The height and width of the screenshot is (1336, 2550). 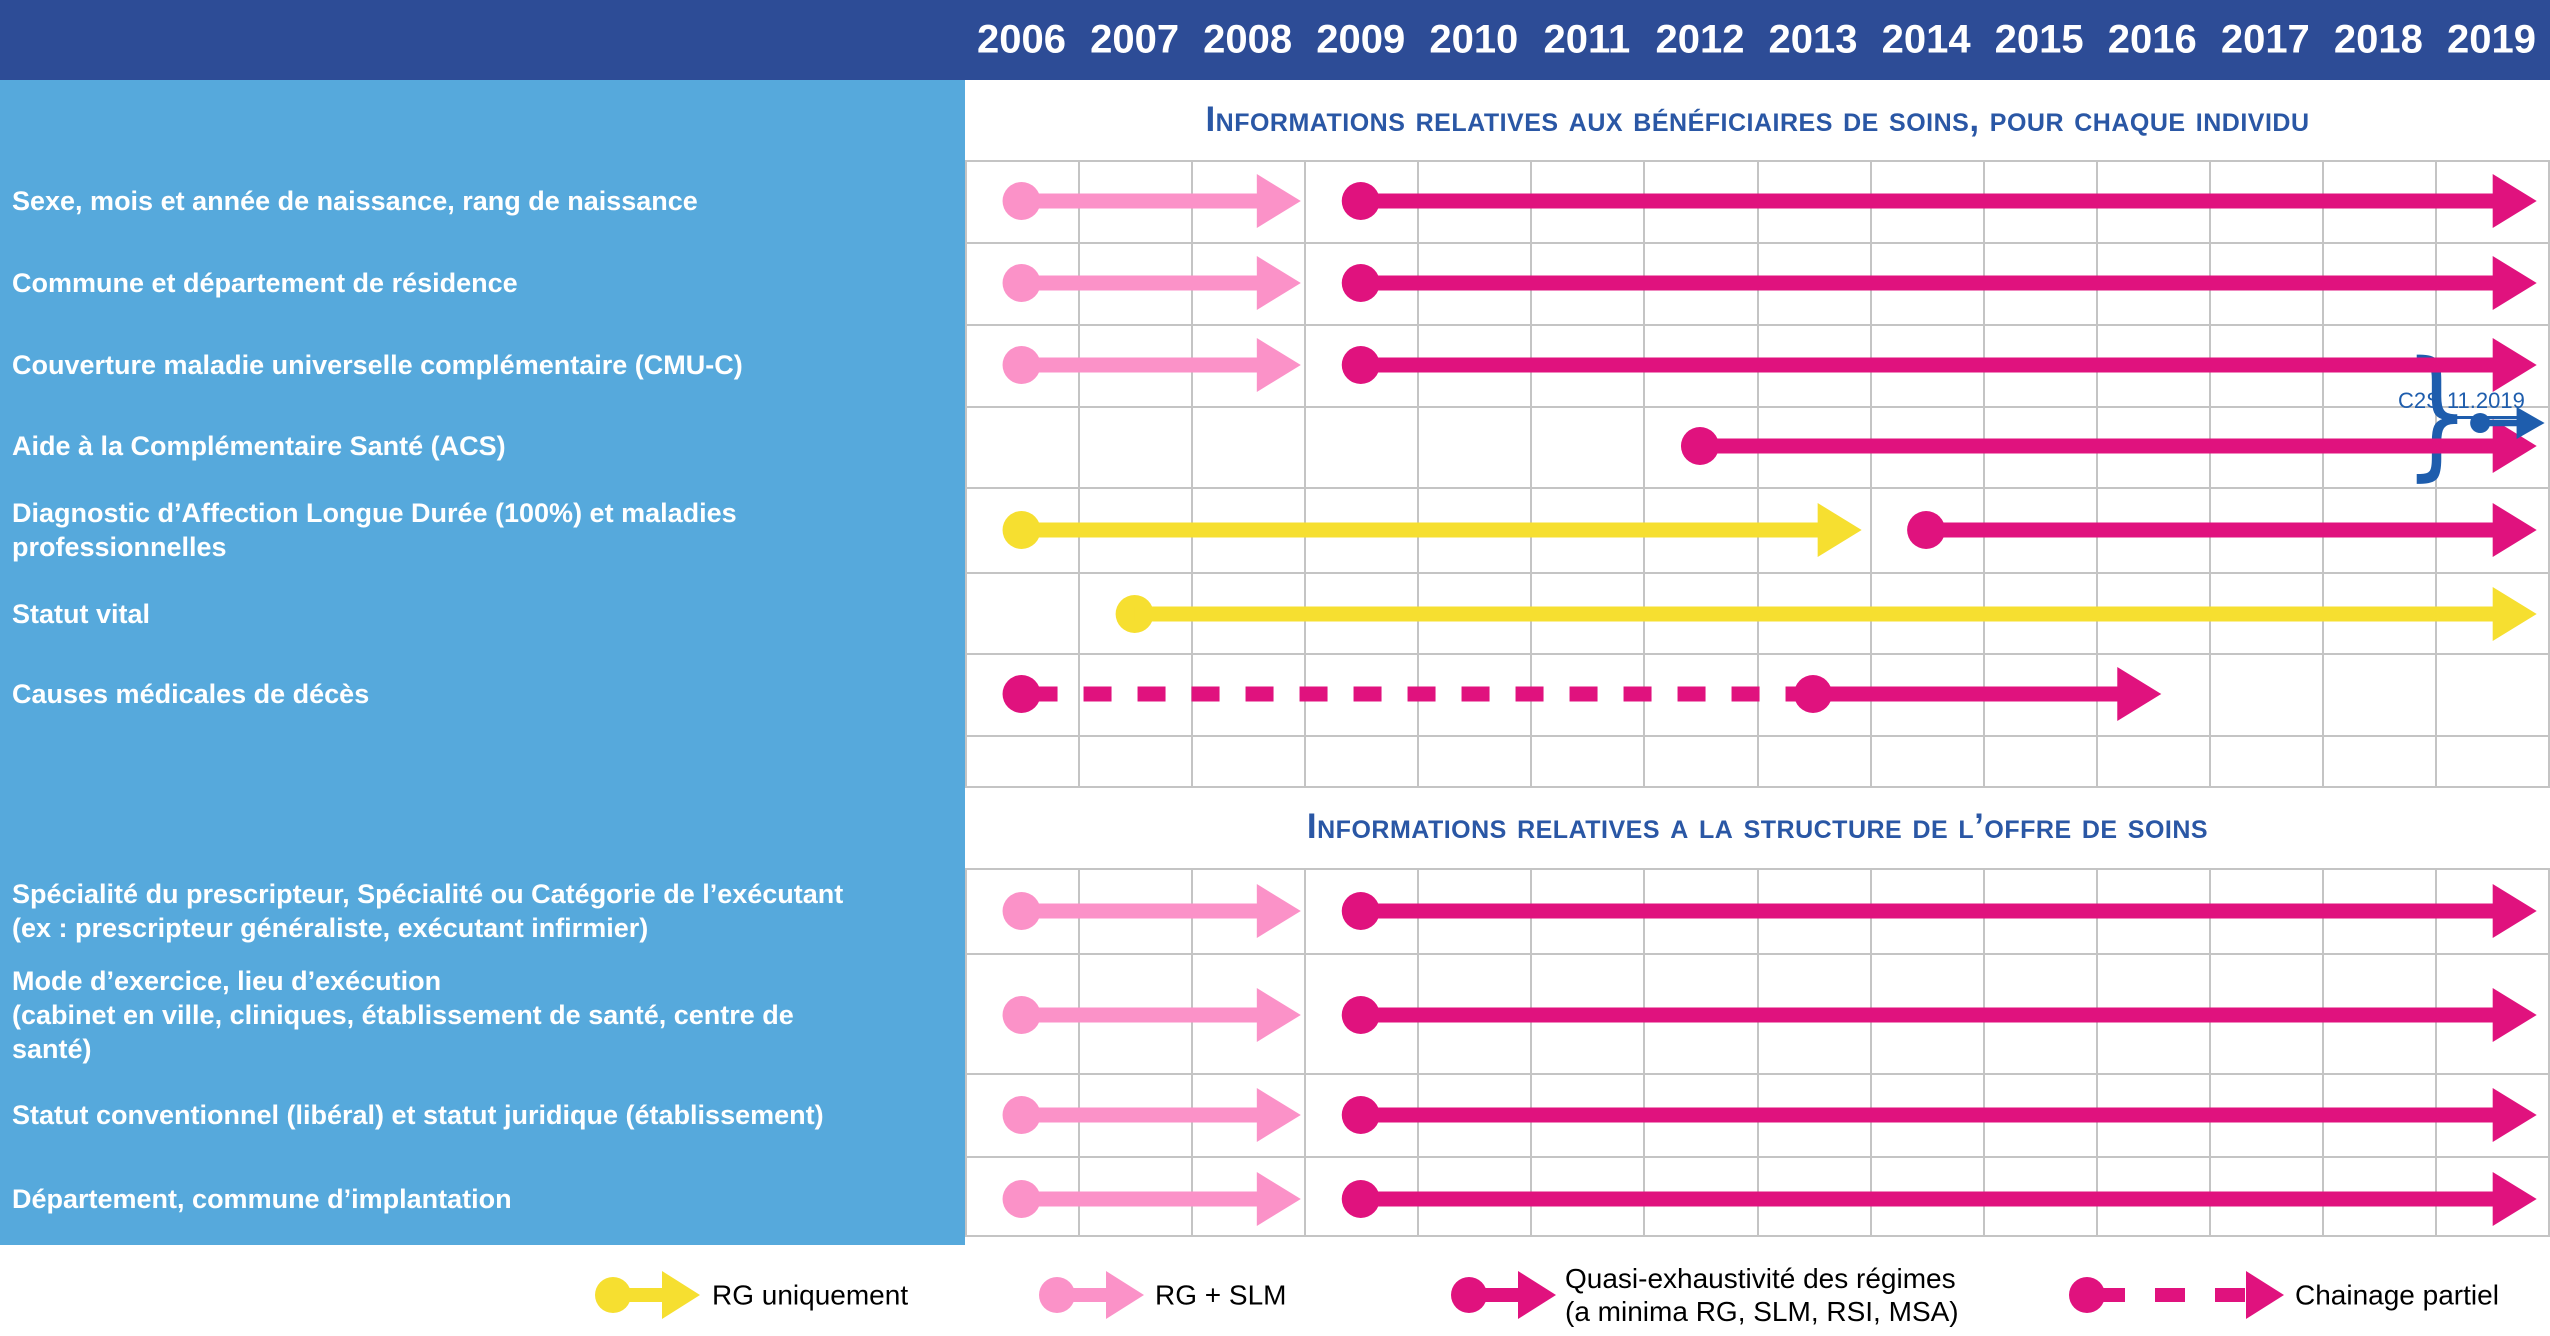 What do you see at coordinates (1135, 39) in the screenshot?
I see `year-label-2007: 2007` at bounding box center [1135, 39].